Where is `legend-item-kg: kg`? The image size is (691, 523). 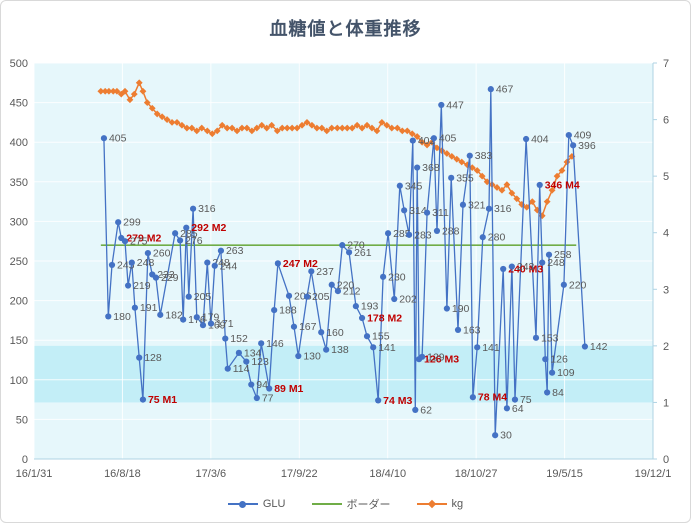
legend-item-kg: kg is located at coordinates (440, 504).